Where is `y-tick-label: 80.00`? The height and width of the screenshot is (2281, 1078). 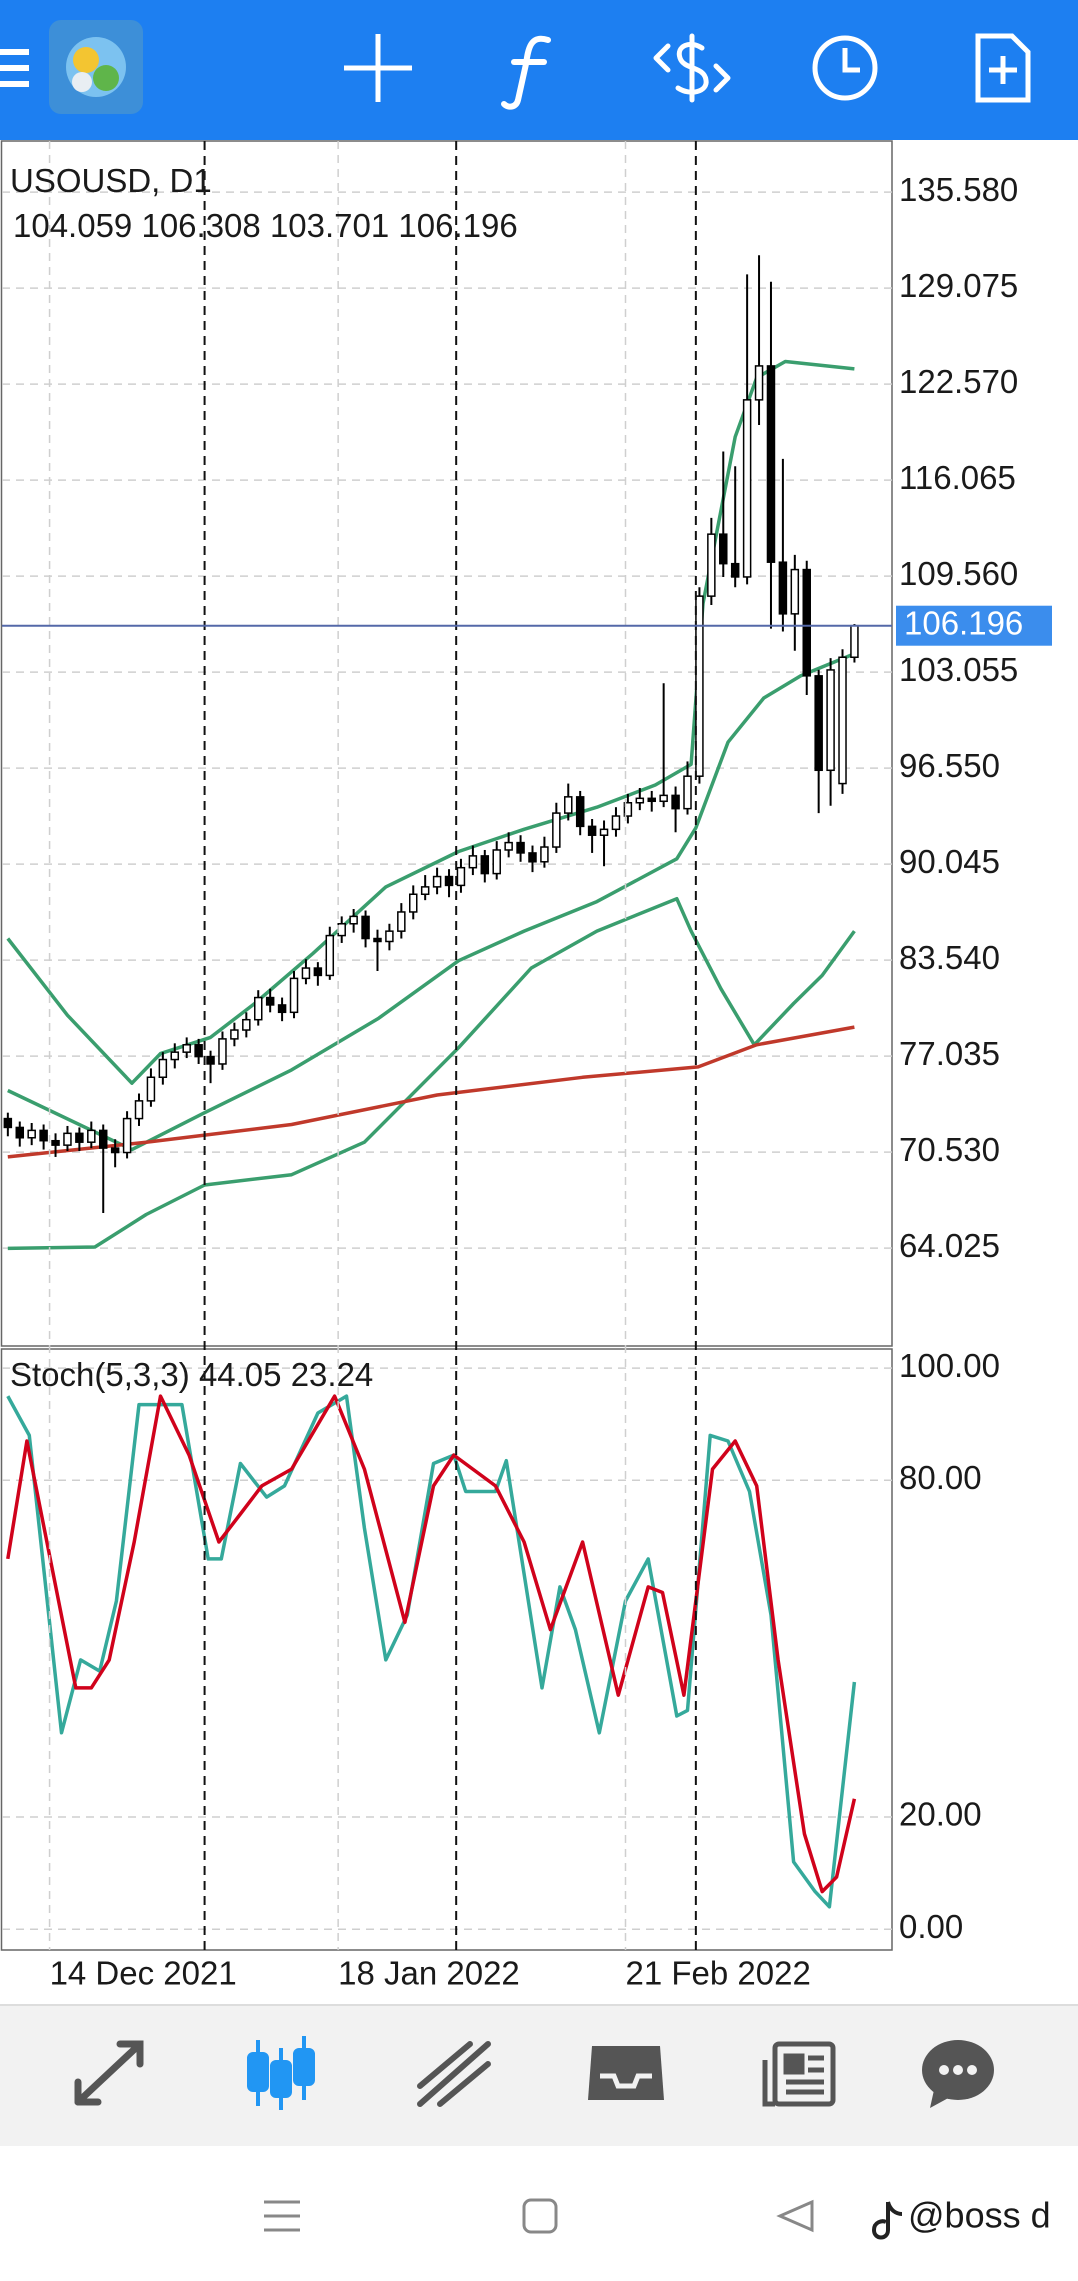 y-tick-label: 80.00 is located at coordinates (940, 1477).